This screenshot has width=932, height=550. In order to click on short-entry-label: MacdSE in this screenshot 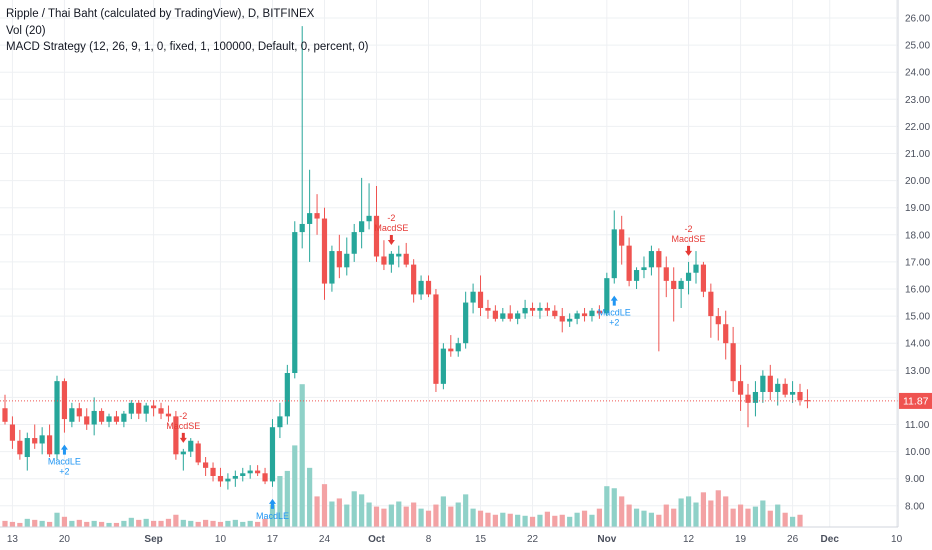, I will do `click(689, 239)`.